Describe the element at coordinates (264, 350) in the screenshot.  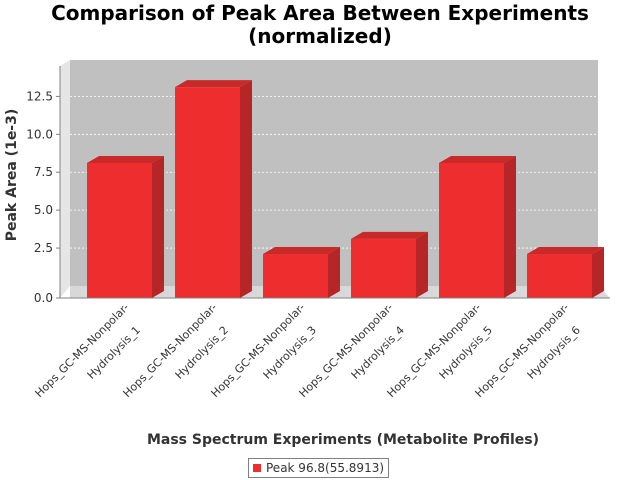
I see `x-category-label: Hops_GC-MS-Nonpolar-Hydrolysis_3` at that location.